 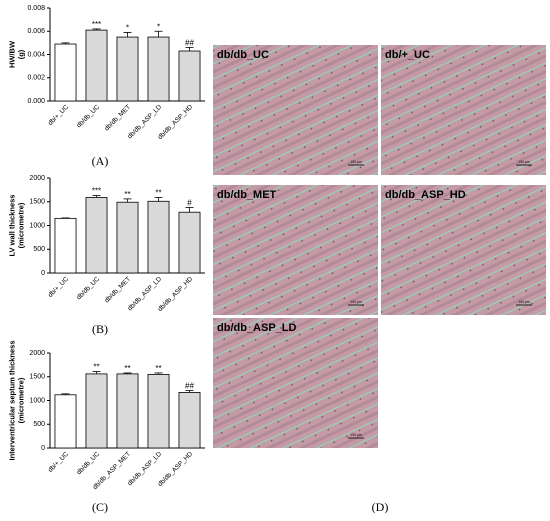 I want to click on y-tick-label: 0.008, so click(x=36, y=8).